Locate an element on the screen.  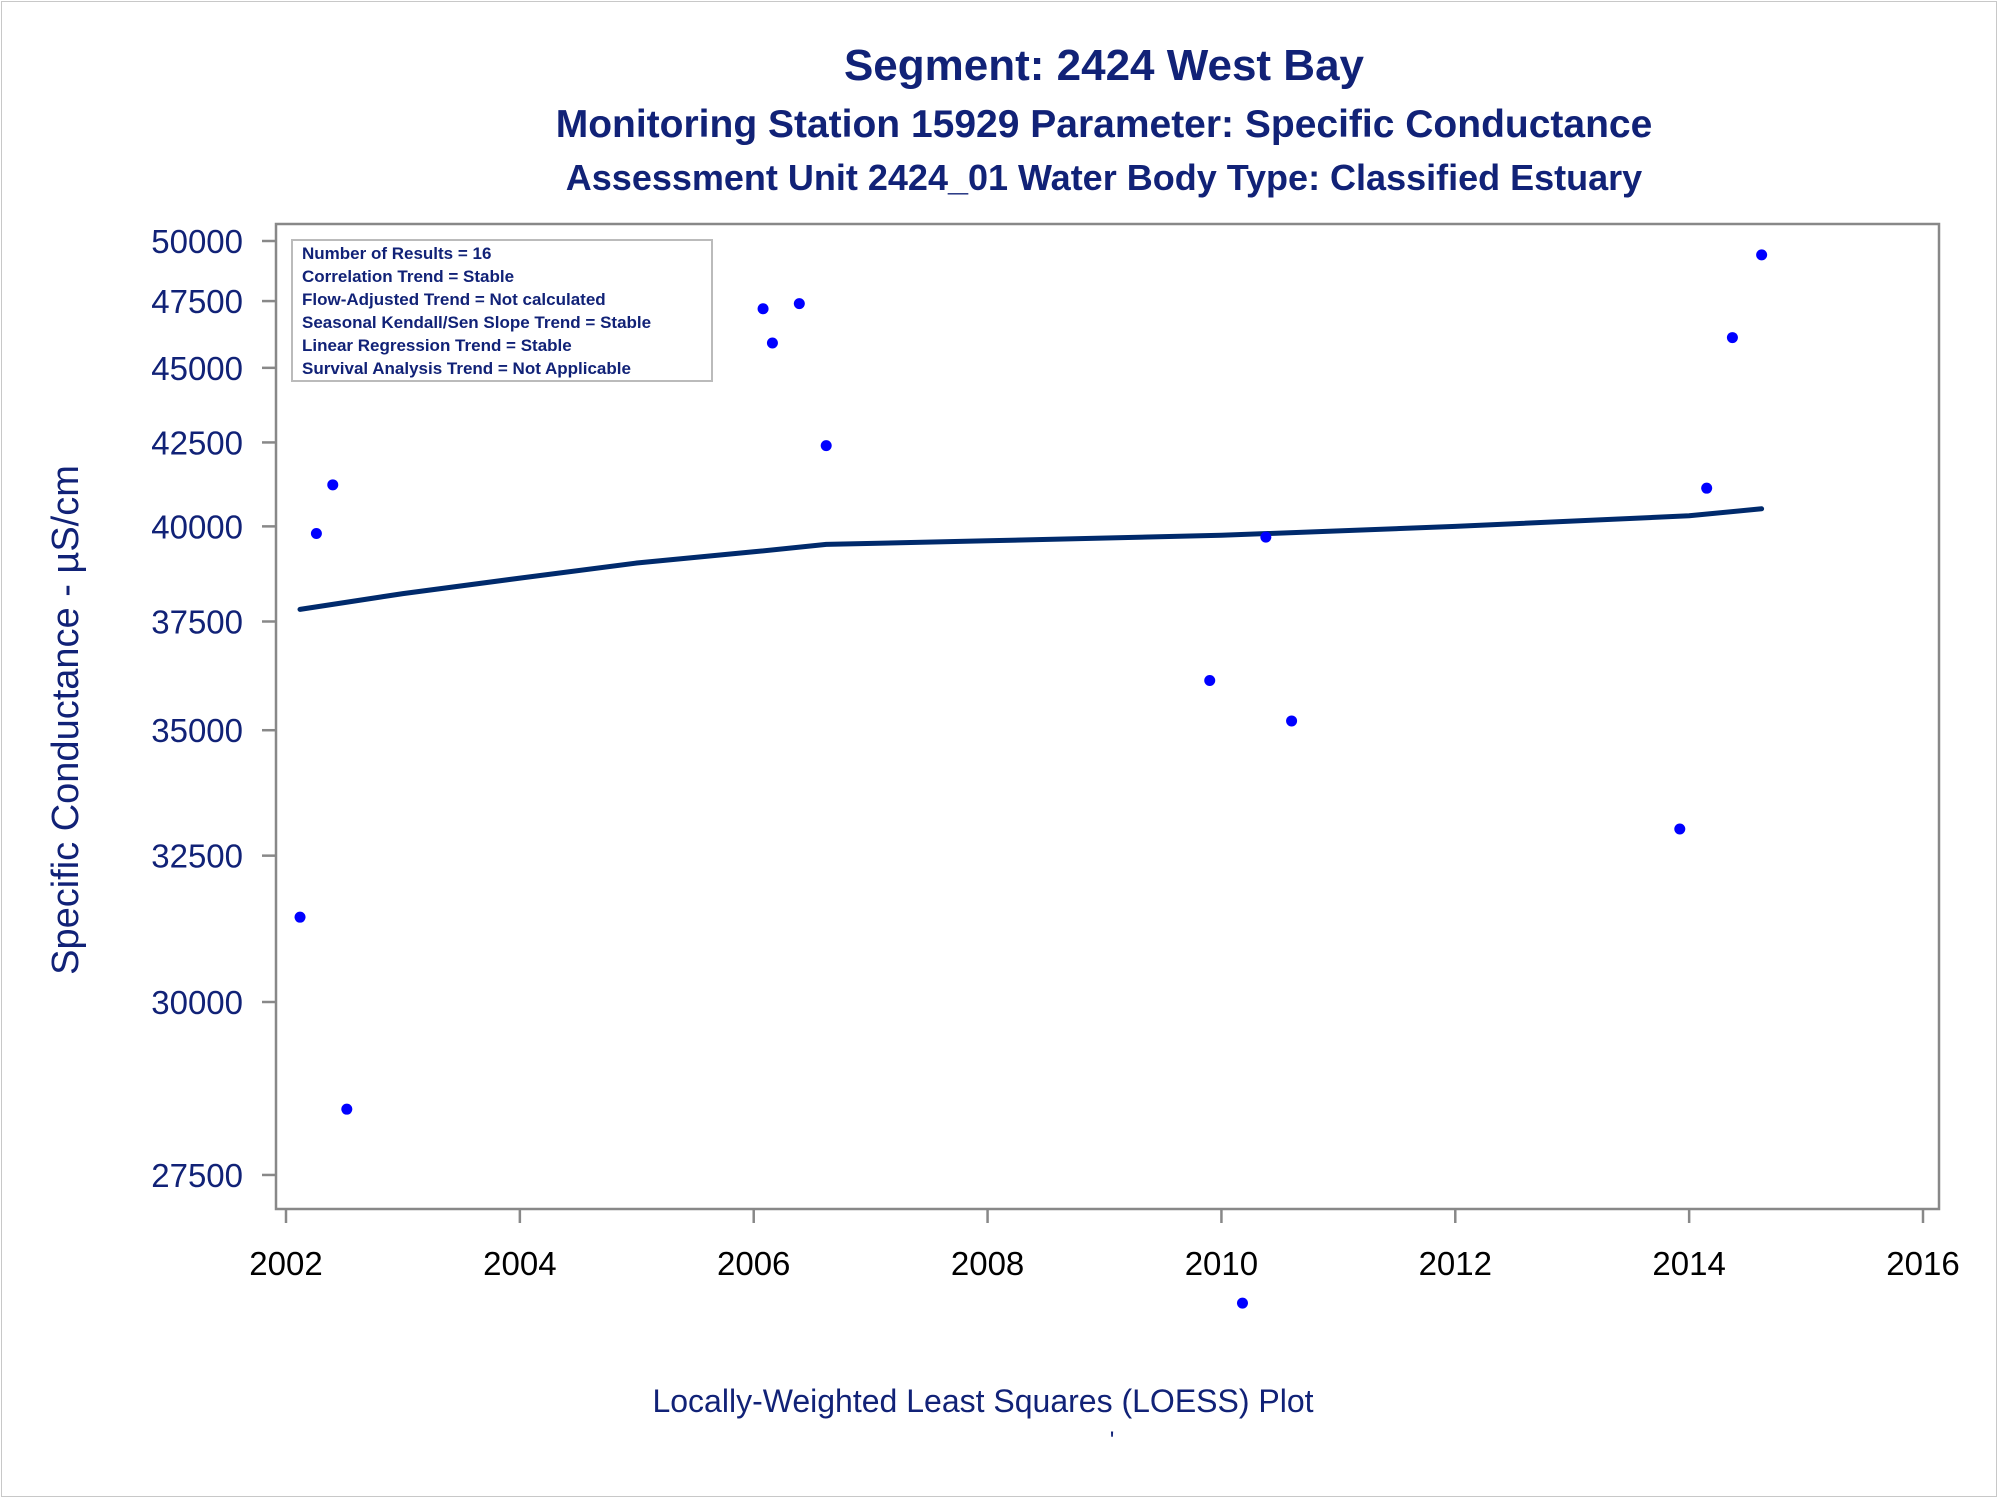
y-tick-label: 27500 is located at coordinates (197, 1175).